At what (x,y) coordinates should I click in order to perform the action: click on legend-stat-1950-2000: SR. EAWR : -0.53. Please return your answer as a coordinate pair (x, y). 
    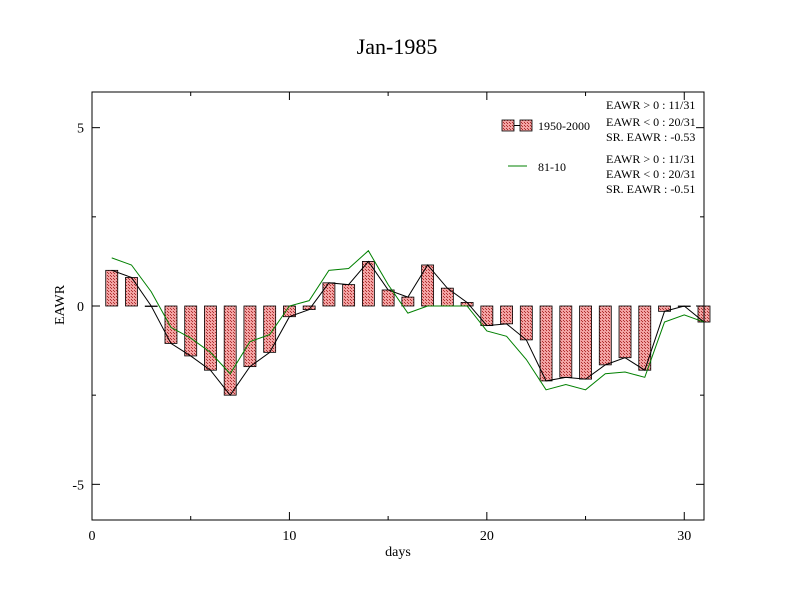
    Looking at the image, I should click on (650, 137).